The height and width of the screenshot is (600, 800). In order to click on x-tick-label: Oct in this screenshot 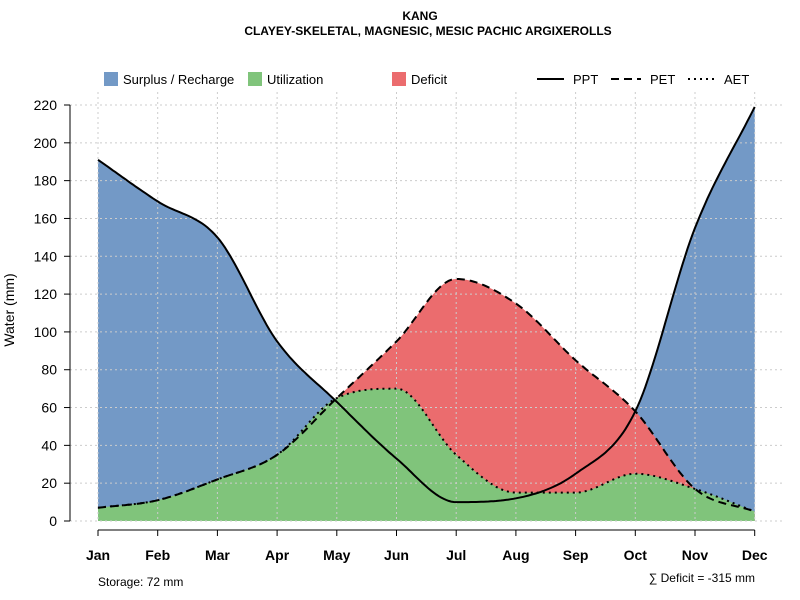, I will do `click(636, 555)`.